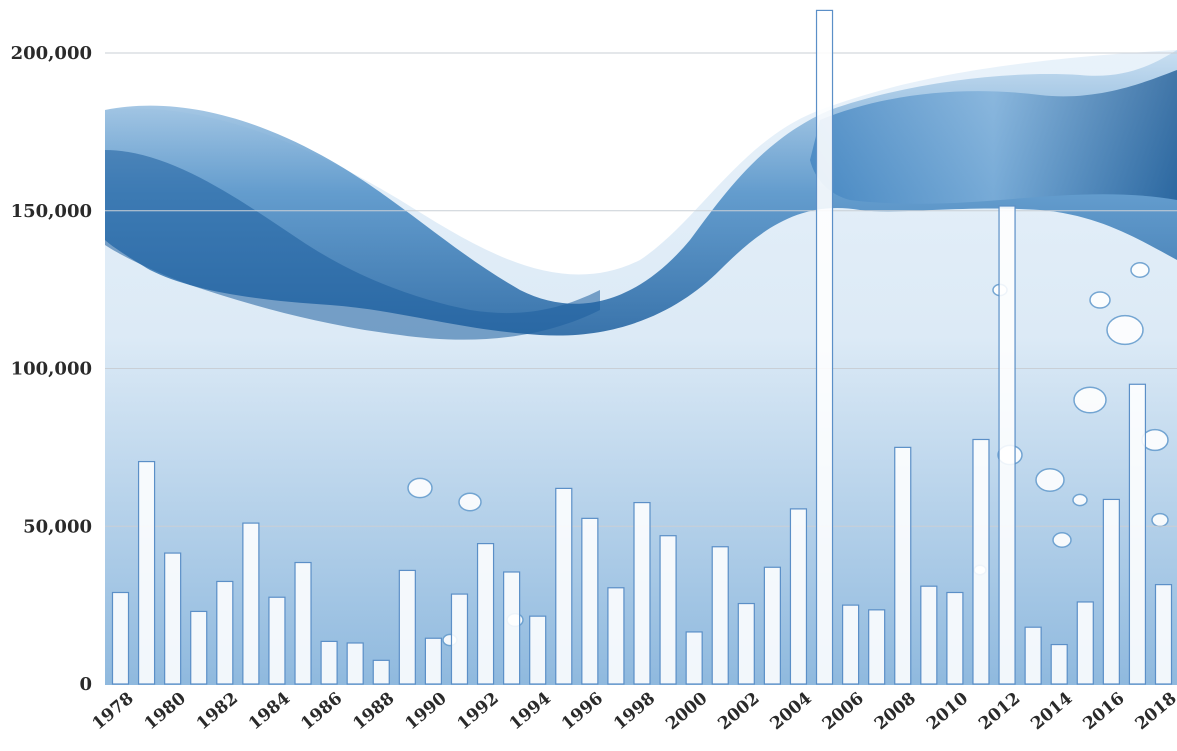  I want to click on bar-1983, so click(251, 603).